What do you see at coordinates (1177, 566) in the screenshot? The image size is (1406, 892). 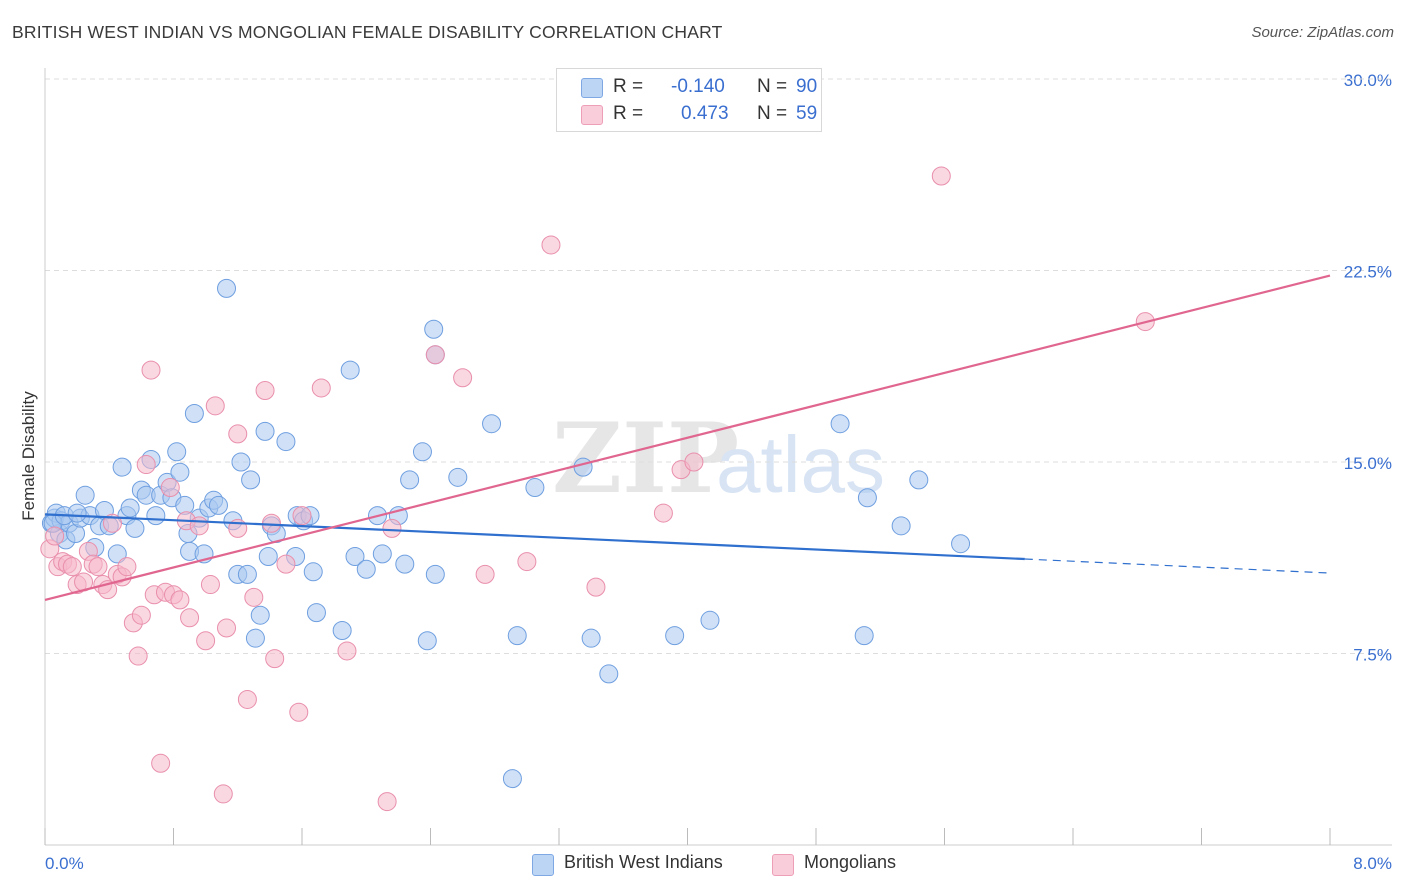 I see `trend-line-british-west-indians-extension` at bounding box center [1177, 566].